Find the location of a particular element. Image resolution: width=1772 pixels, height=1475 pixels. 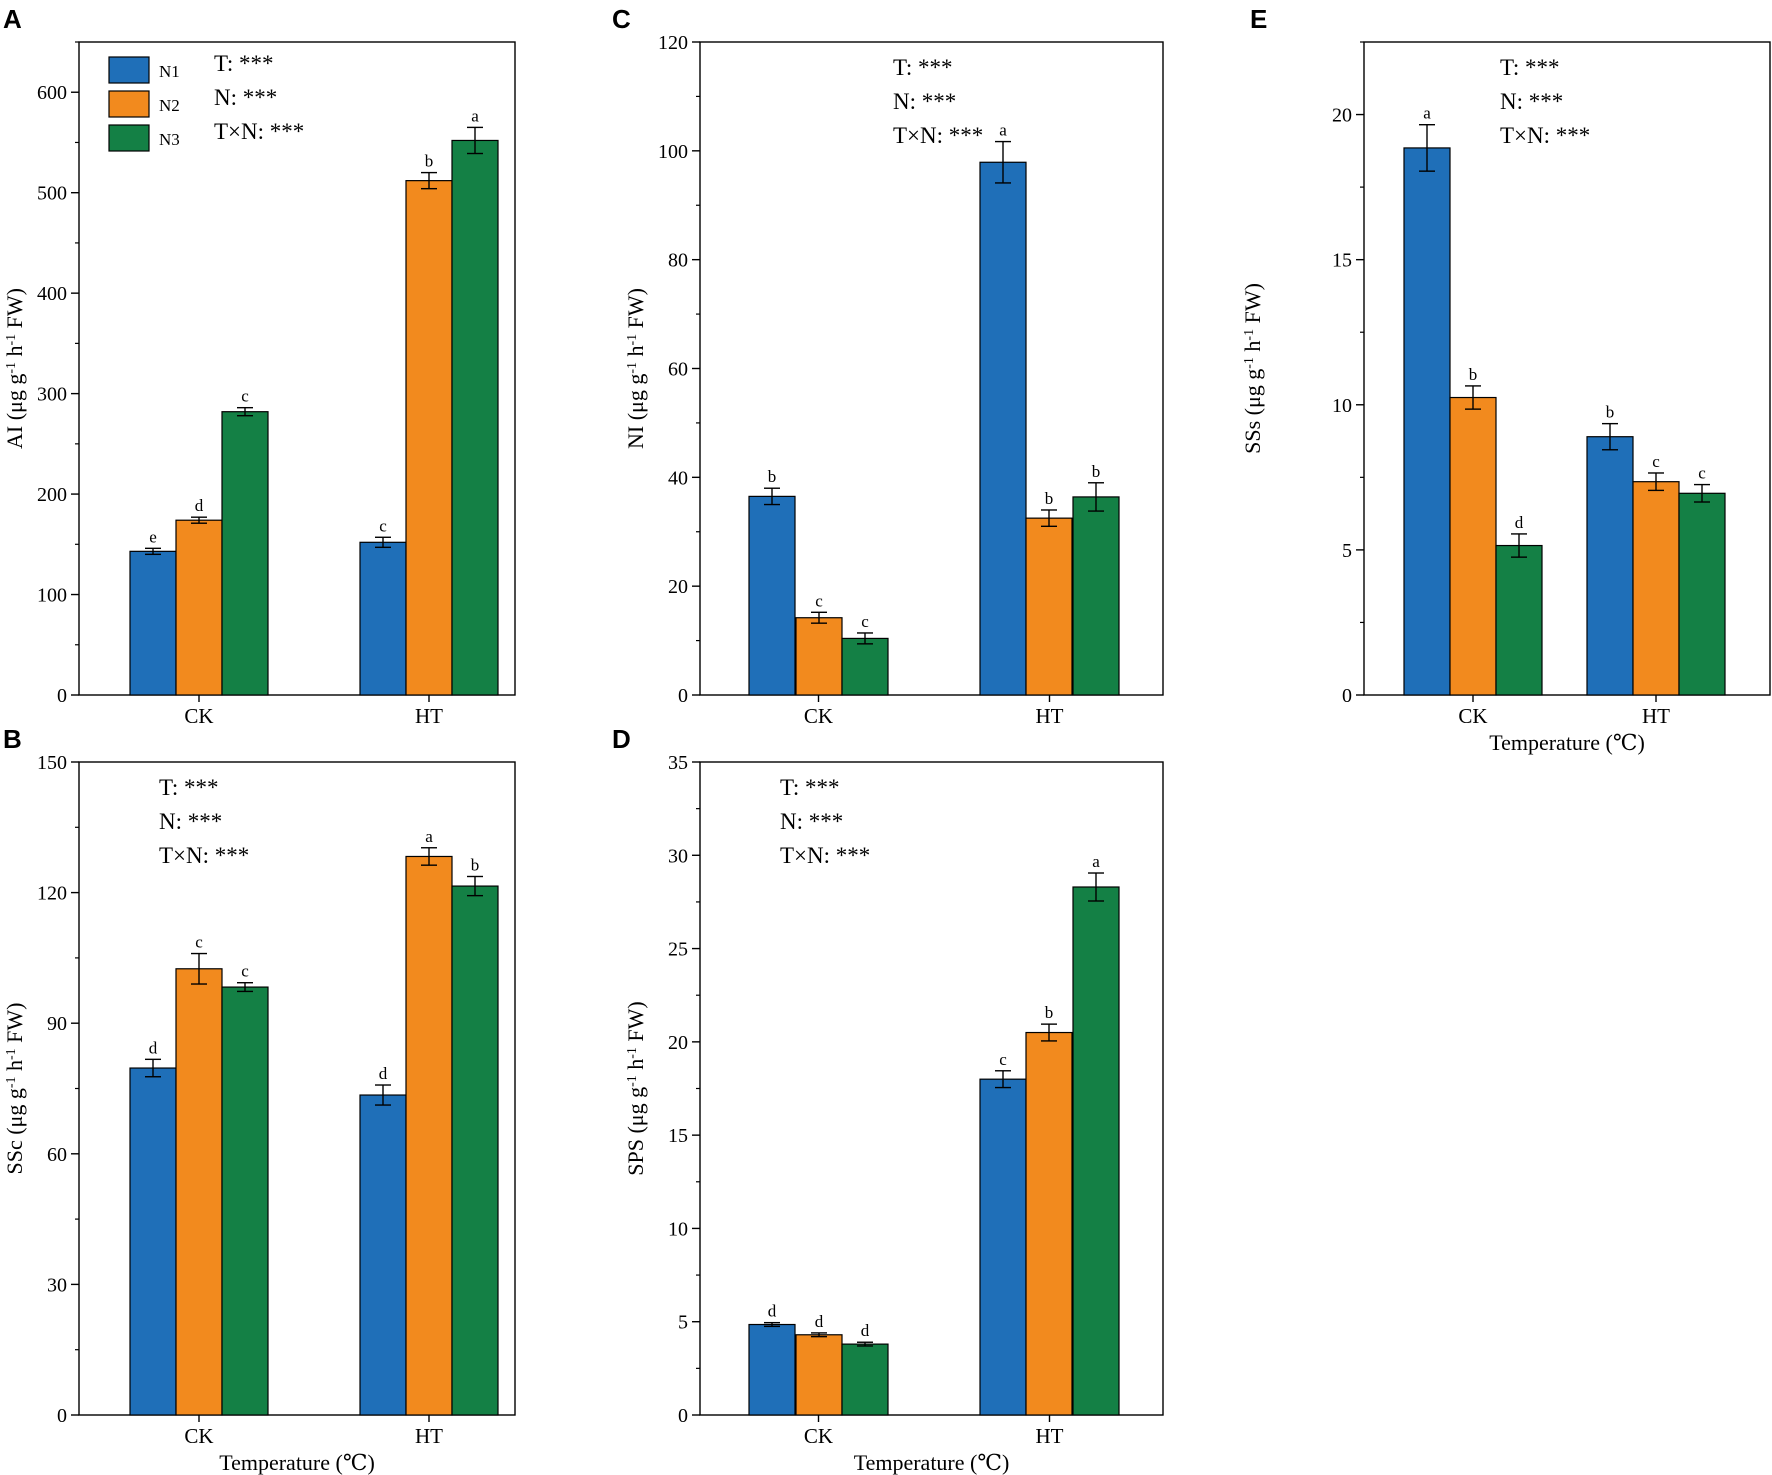

y-axis-title-part: SSc (μg g is located at coordinates (14, 1131).